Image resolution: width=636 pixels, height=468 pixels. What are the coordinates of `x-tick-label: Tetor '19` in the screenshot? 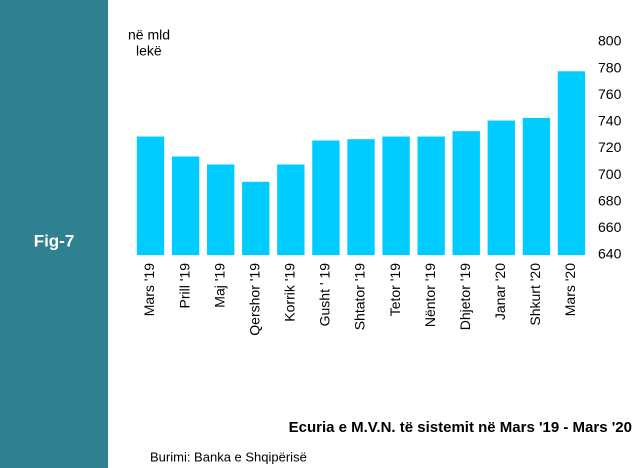 It's located at (395, 289).